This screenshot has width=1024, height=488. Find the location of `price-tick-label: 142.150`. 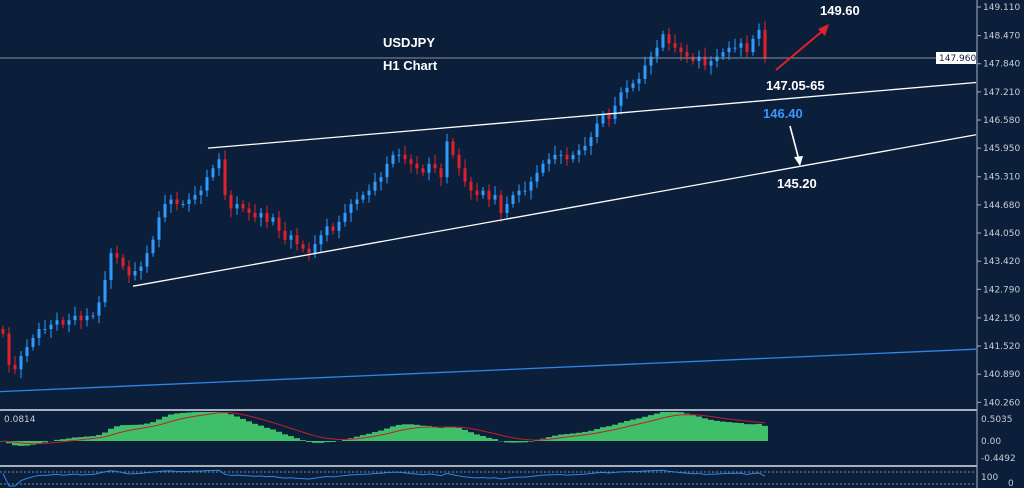

price-tick-label: 142.150 is located at coordinates (1001, 319).